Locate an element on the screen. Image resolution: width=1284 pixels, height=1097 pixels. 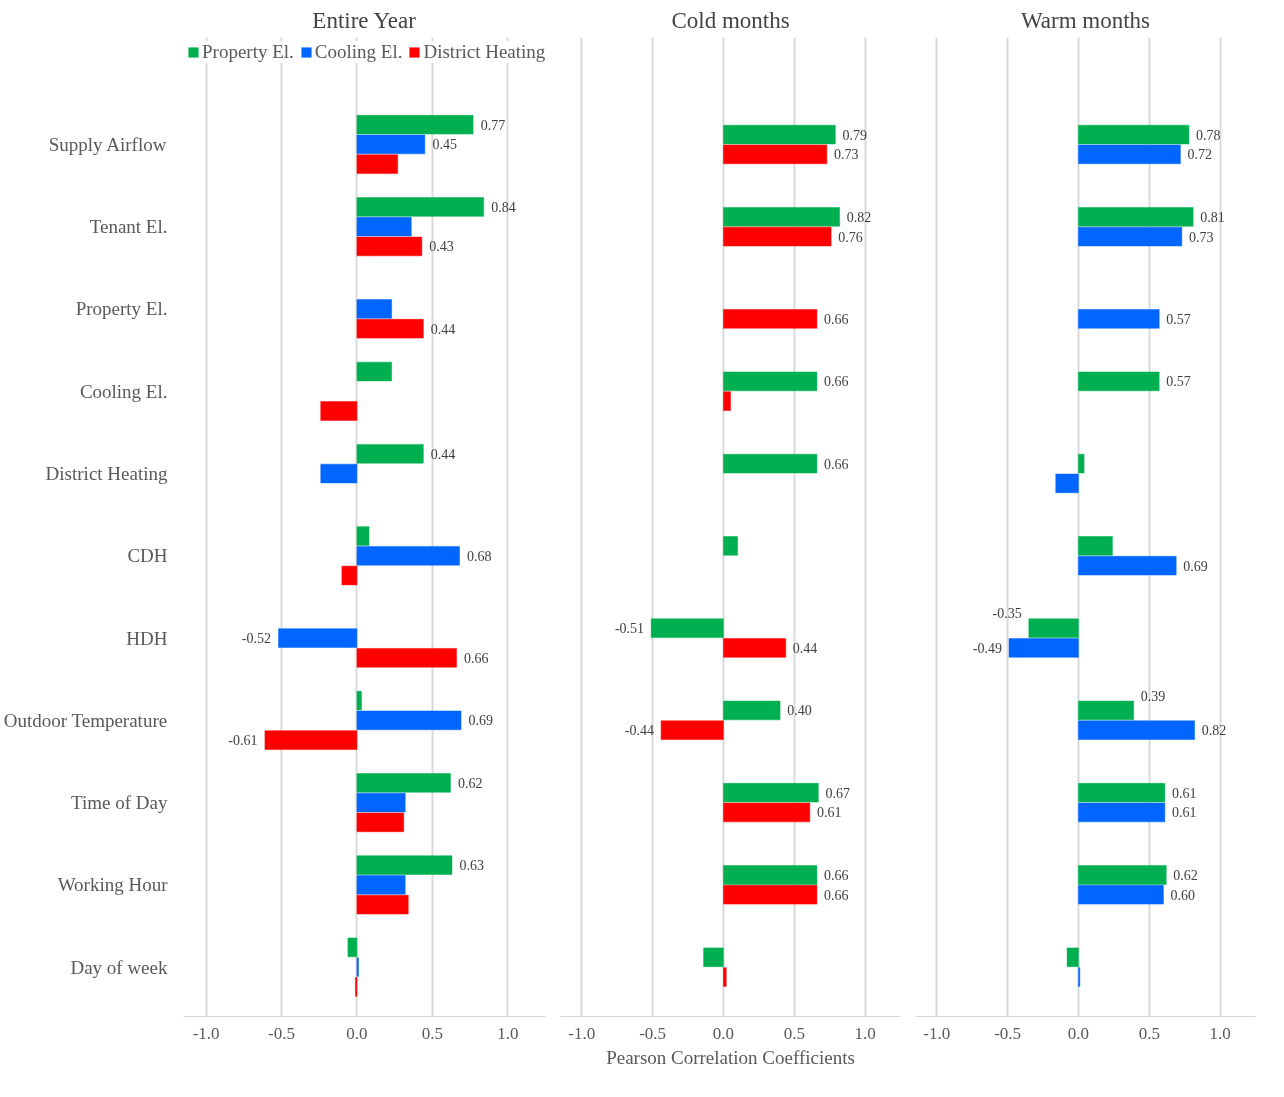
data-label: -0.52 is located at coordinates (256, 639).